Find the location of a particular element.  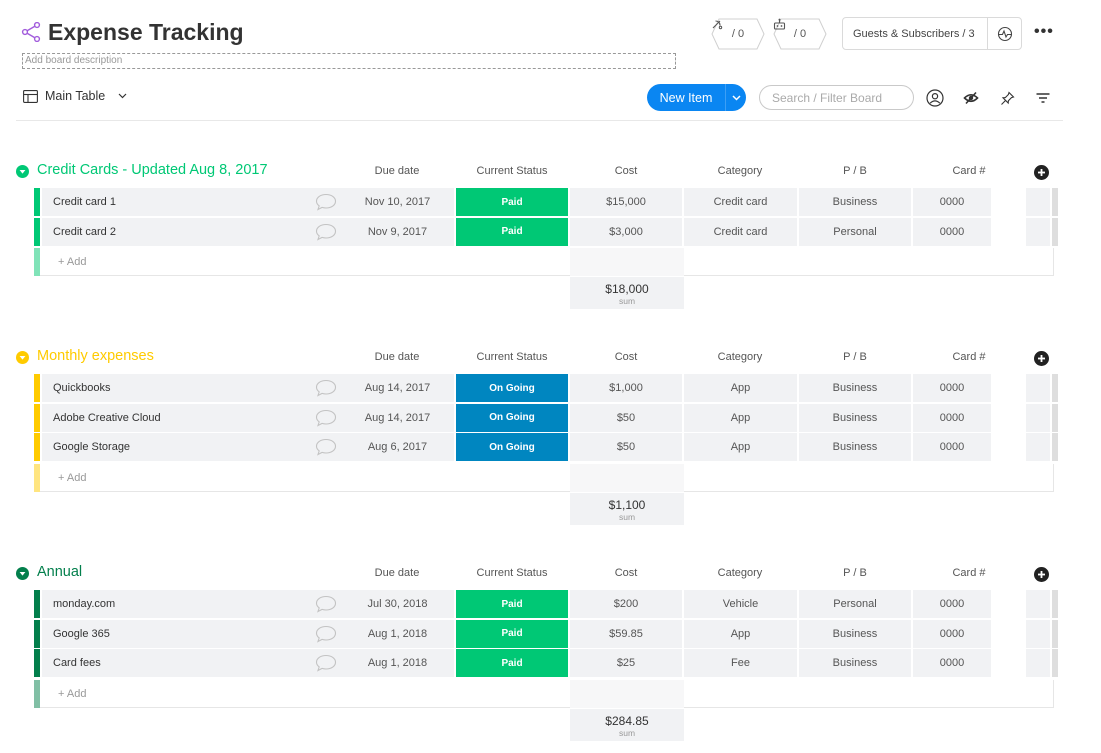

new-item-button: New Item is located at coordinates (696, 97).